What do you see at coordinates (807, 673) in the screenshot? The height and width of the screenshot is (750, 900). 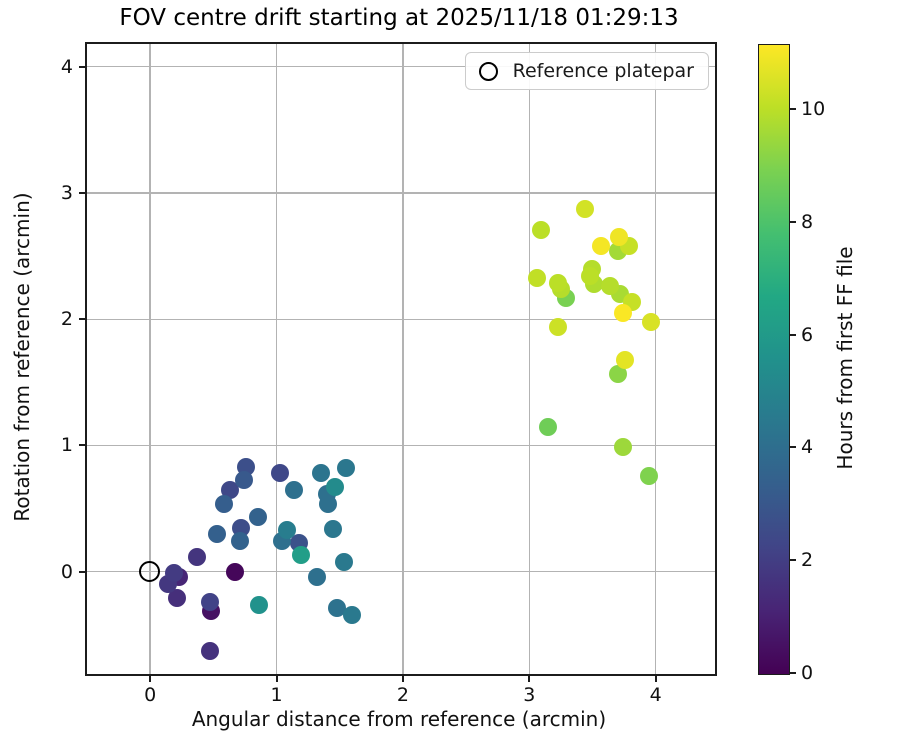 I see `colorbar-tick-label-0: 0` at bounding box center [807, 673].